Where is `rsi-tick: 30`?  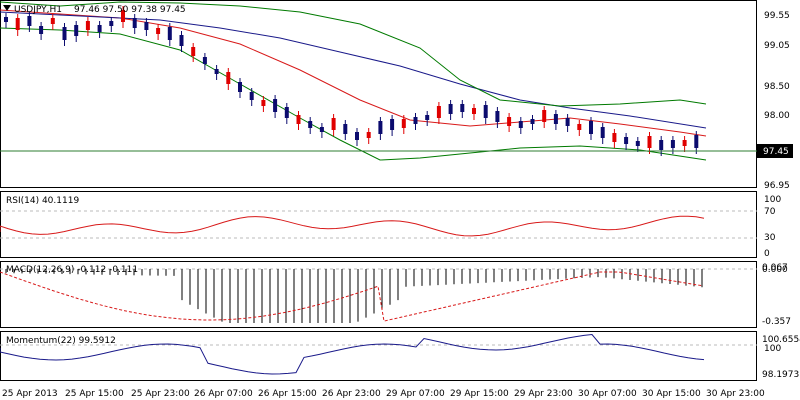 rsi-tick: 30 is located at coordinates (770, 238).